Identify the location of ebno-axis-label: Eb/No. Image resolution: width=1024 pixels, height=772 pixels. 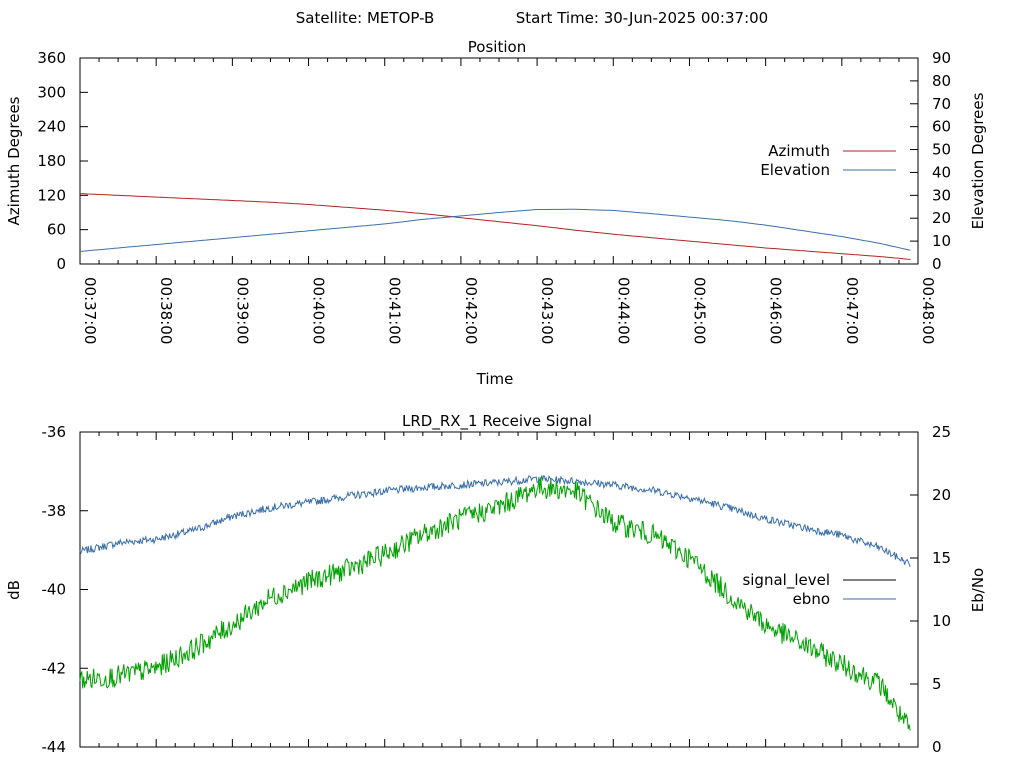
(978, 590).